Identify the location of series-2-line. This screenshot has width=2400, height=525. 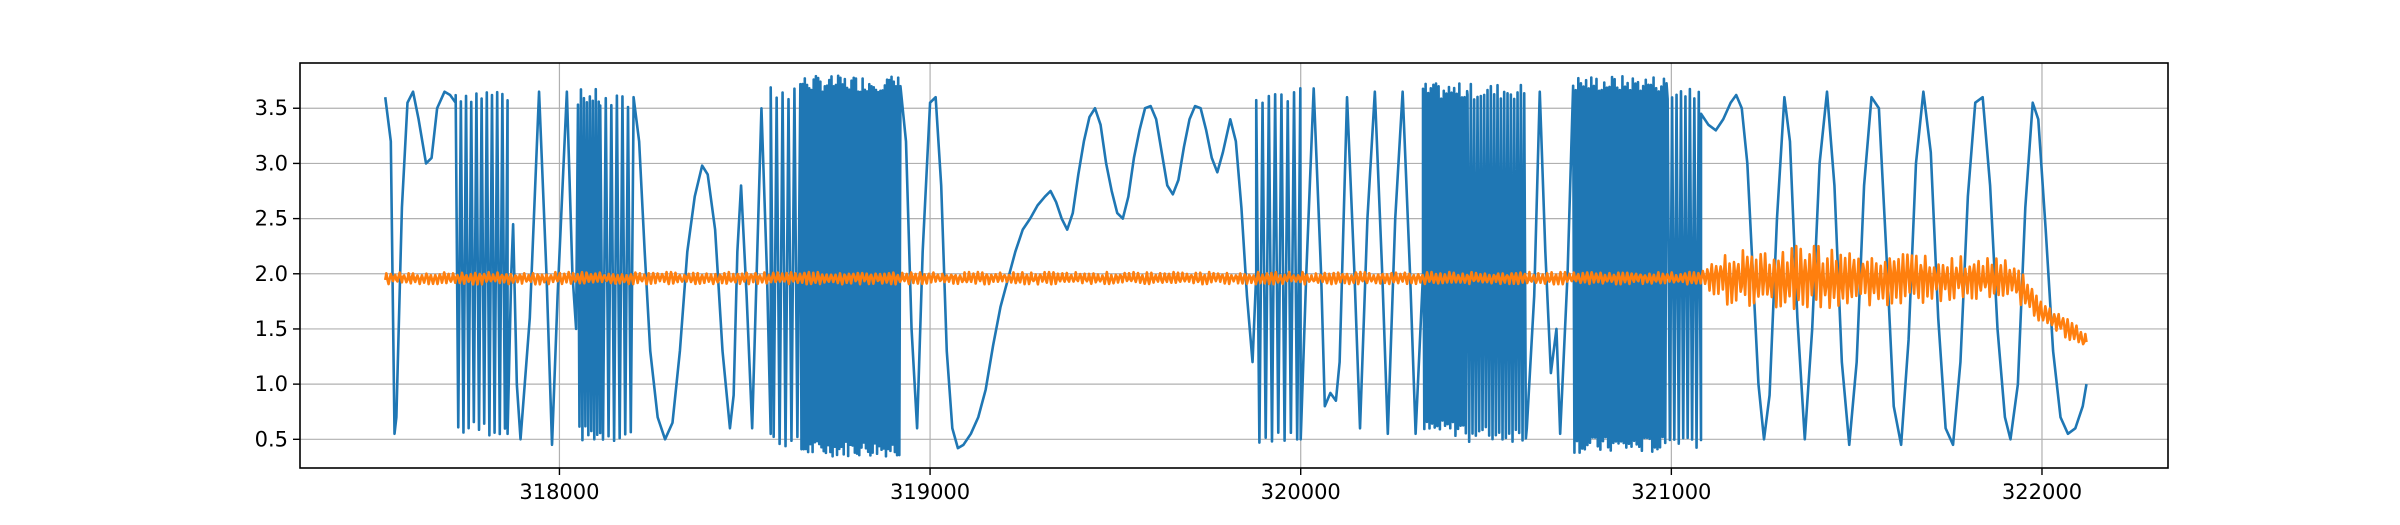
(1235, 295).